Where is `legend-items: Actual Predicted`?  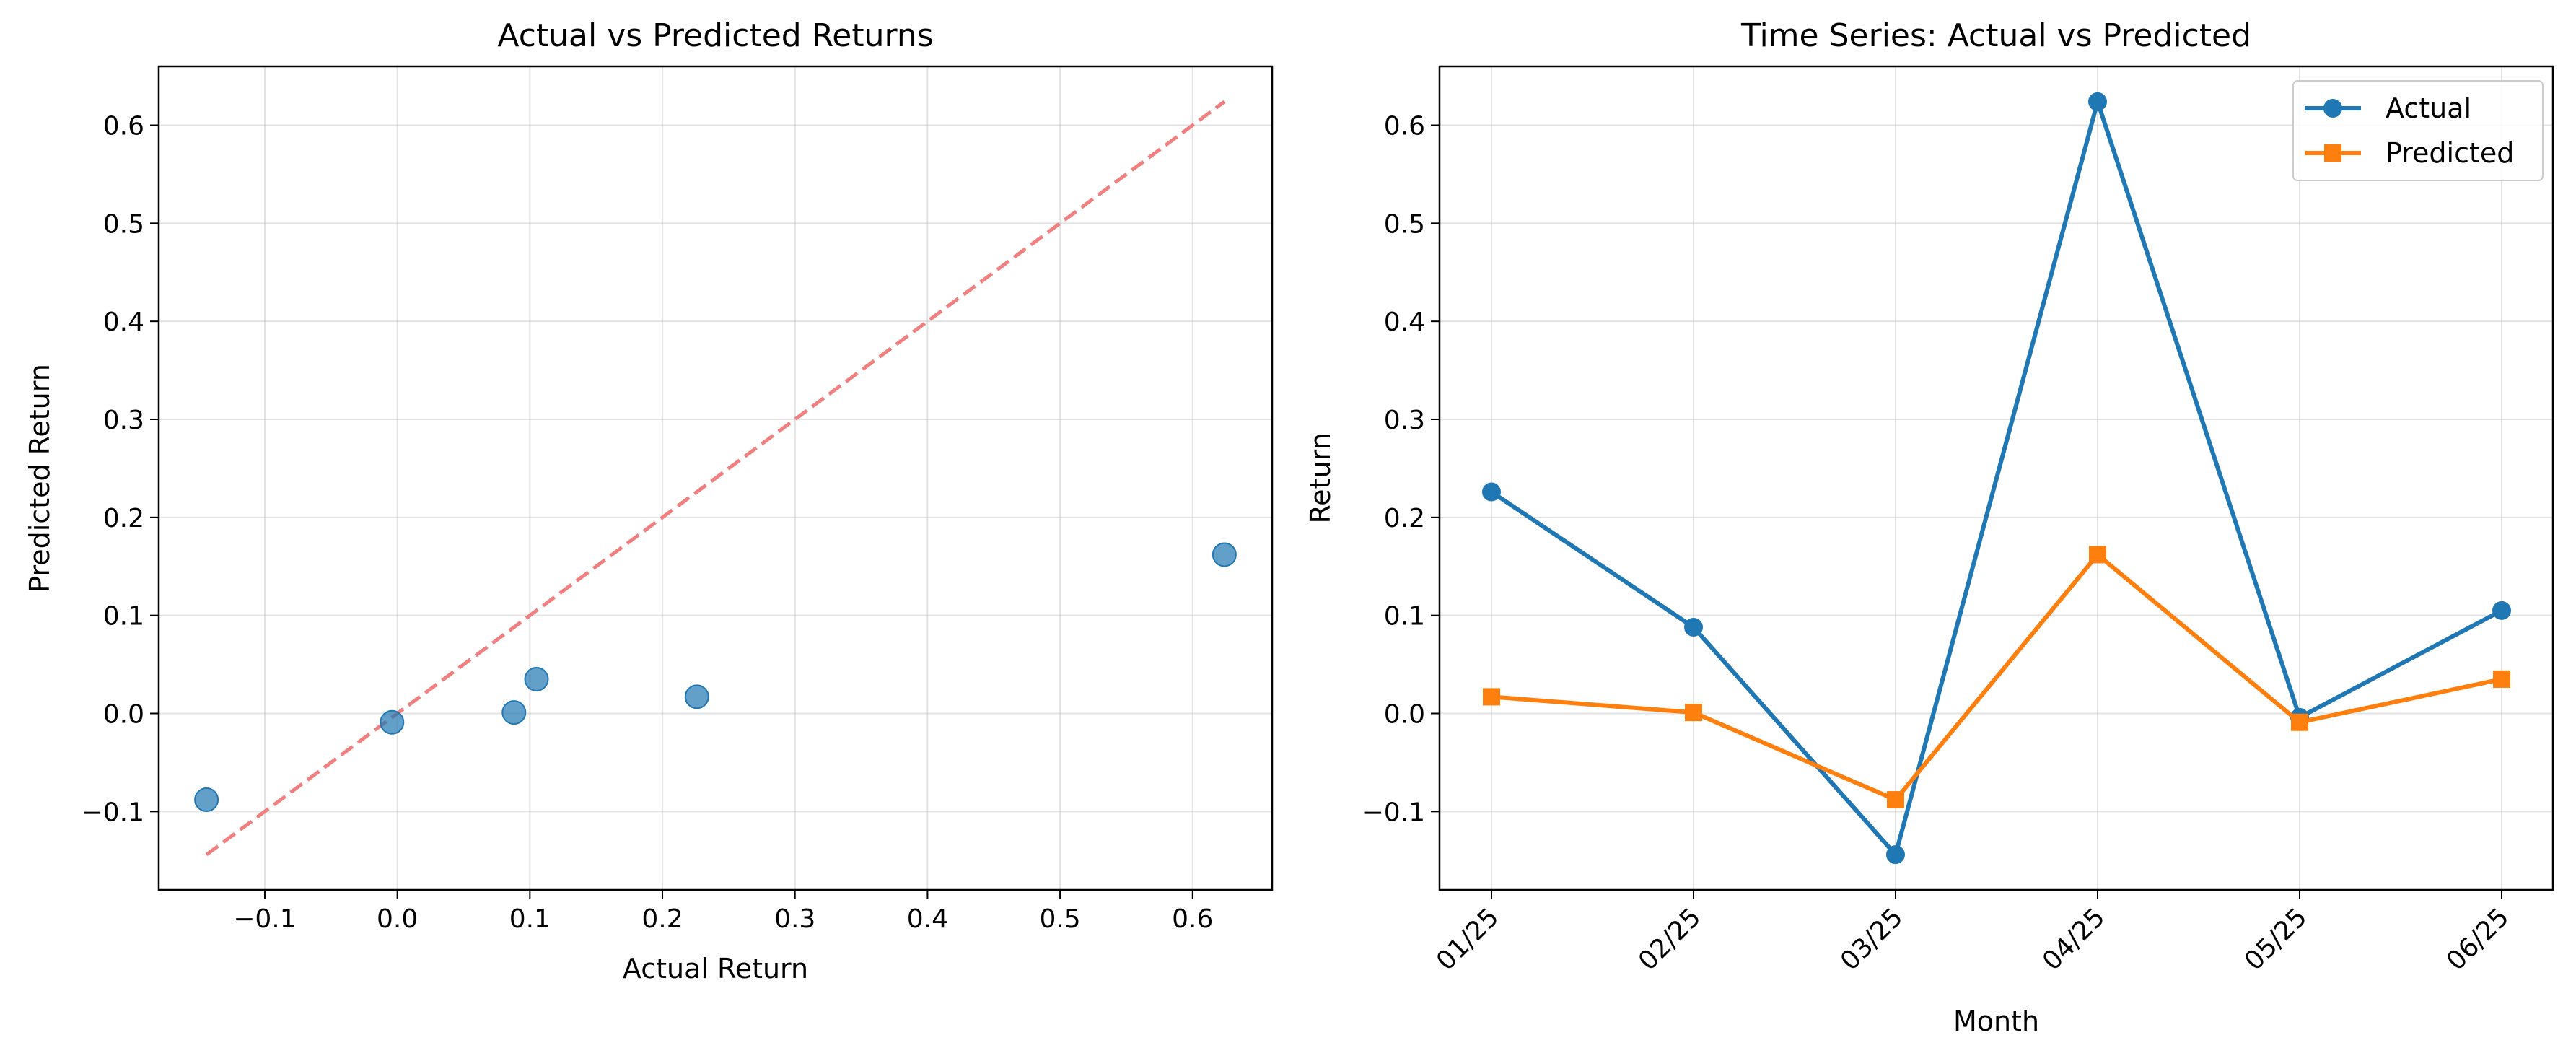 legend-items: Actual Predicted is located at coordinates (2409, 130).